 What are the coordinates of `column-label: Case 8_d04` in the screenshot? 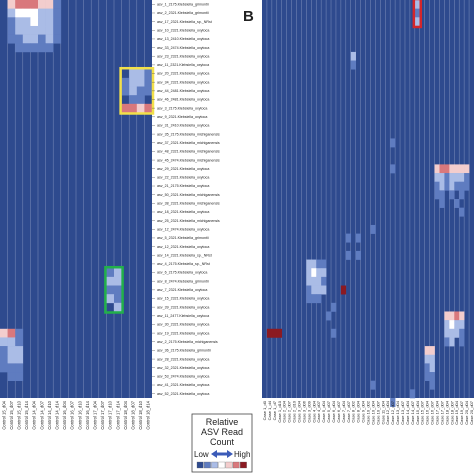 It's located at (358, 411).